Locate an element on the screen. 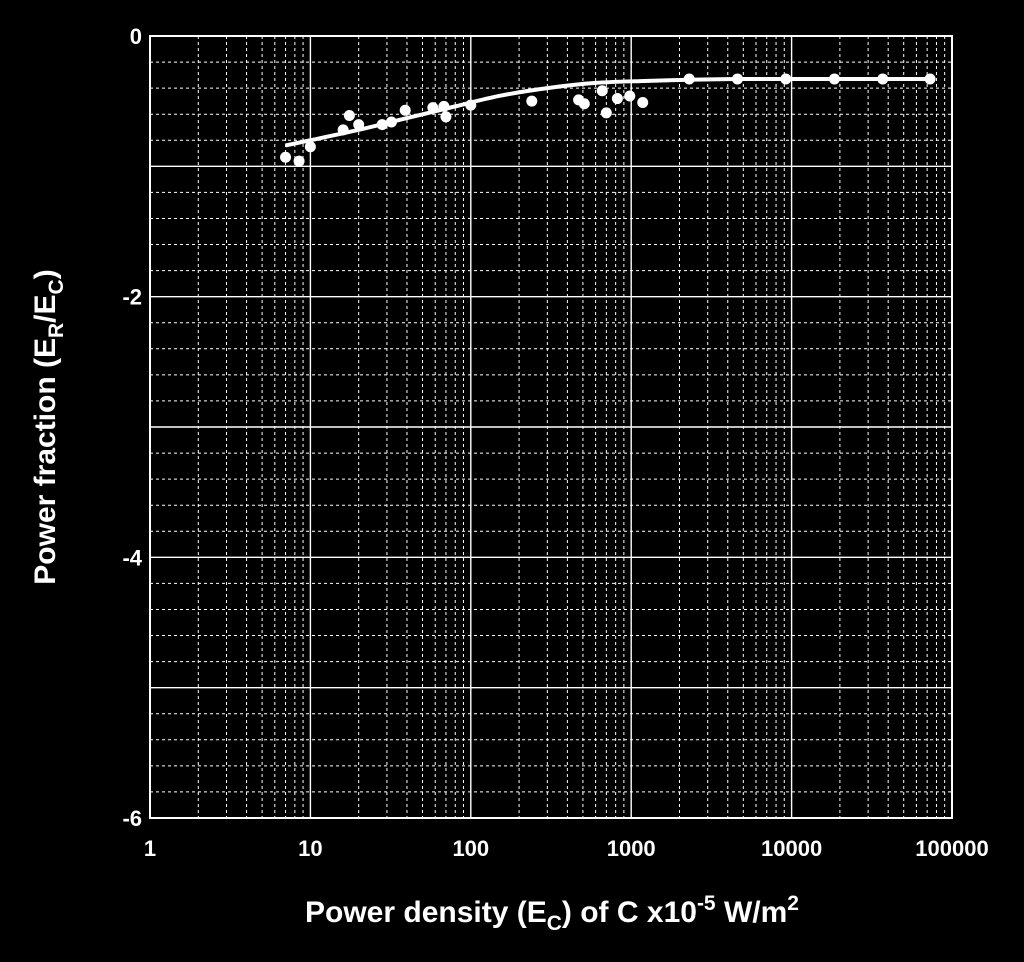 Image resolution: width=1024 pixels, height=962 pixels. x-tick-label: 100 is located at coordinates (470, 848).